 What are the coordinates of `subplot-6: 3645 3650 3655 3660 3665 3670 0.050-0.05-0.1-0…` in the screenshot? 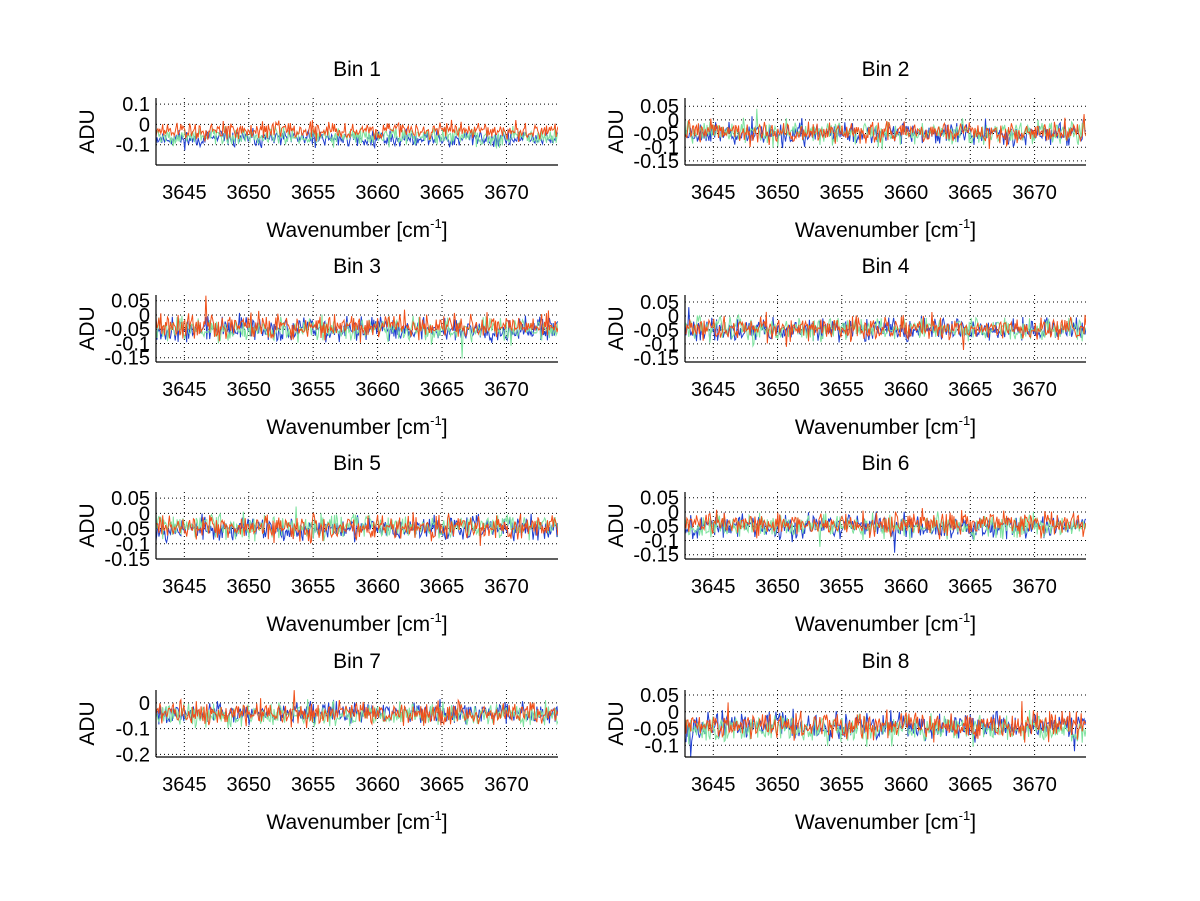 It's located at (845, 544).